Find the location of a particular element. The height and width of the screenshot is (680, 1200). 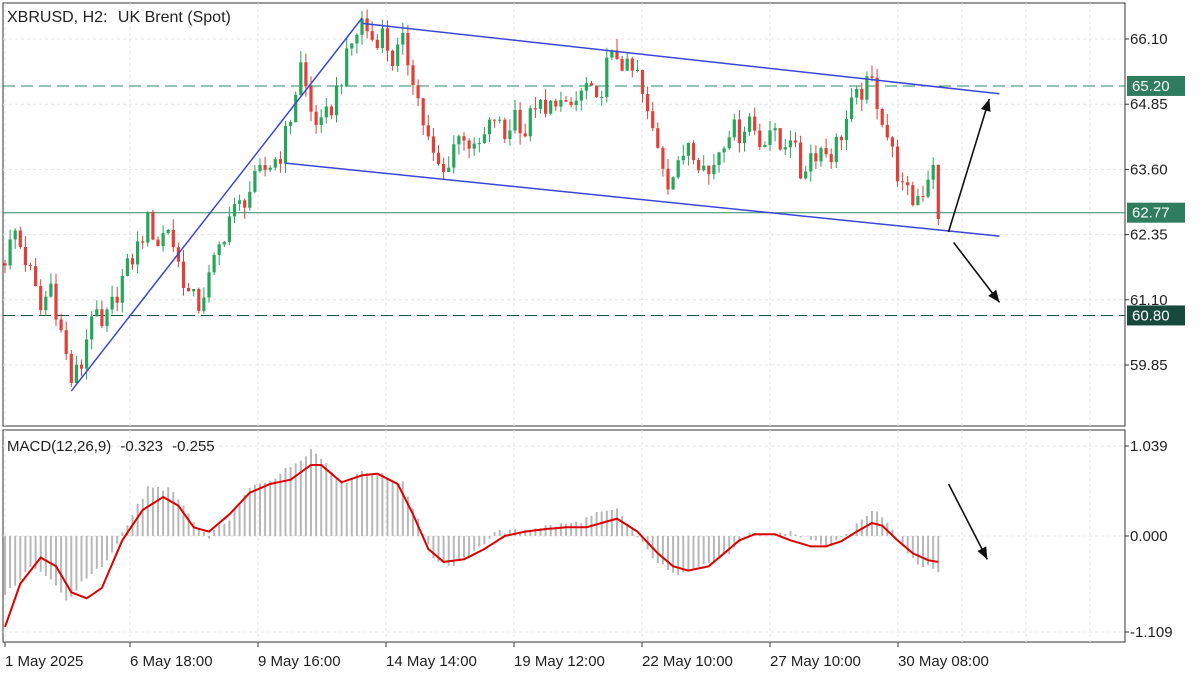

time-tick-label: 19 May 12:00 is located at coordinates (559, 661).